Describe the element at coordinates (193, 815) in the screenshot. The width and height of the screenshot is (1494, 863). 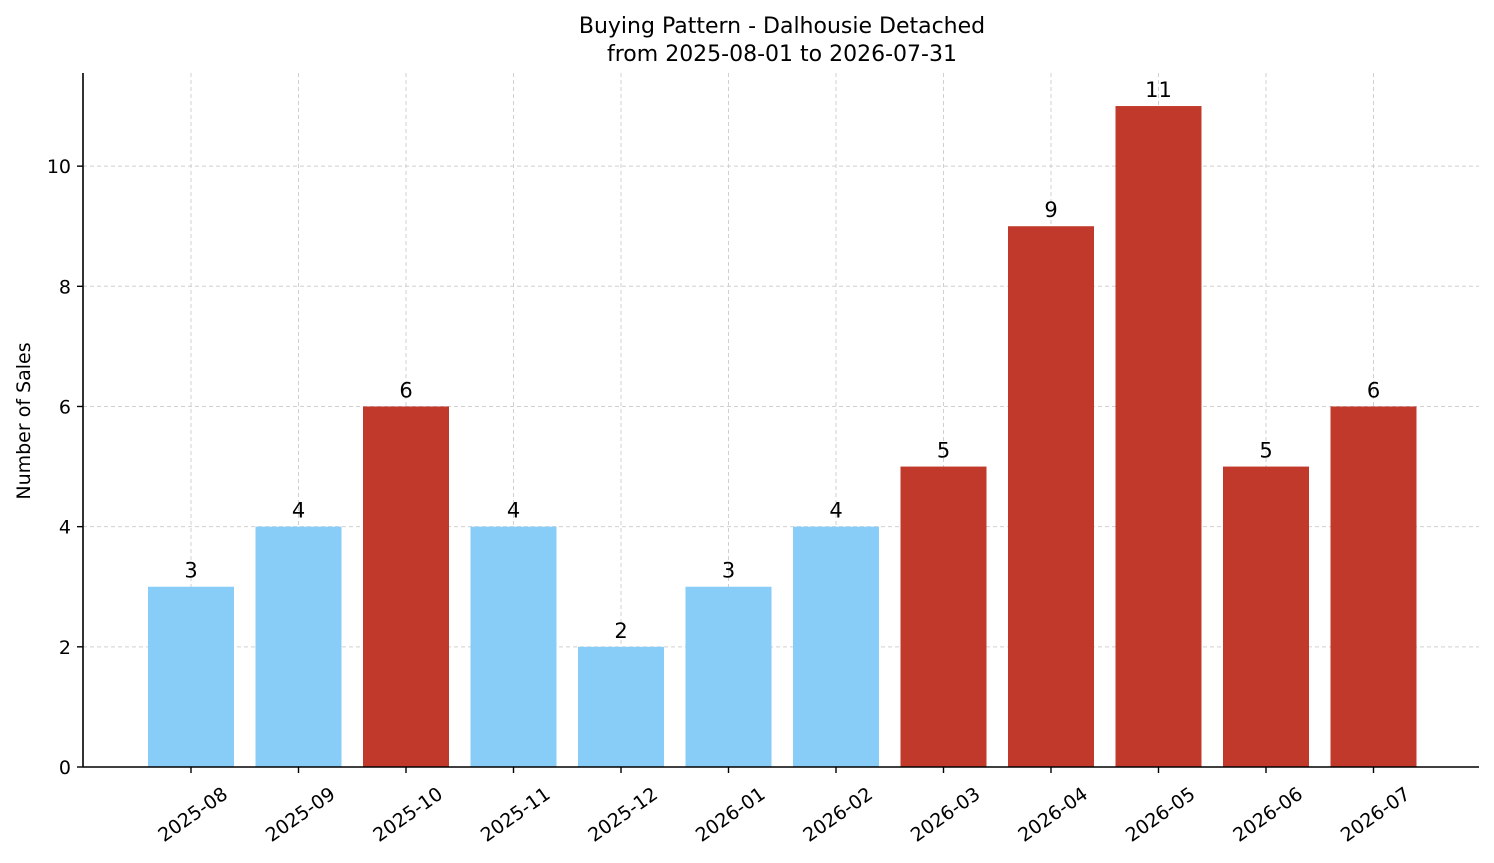
I see `x-tick-label-2025-08: 2025-08` at that location.